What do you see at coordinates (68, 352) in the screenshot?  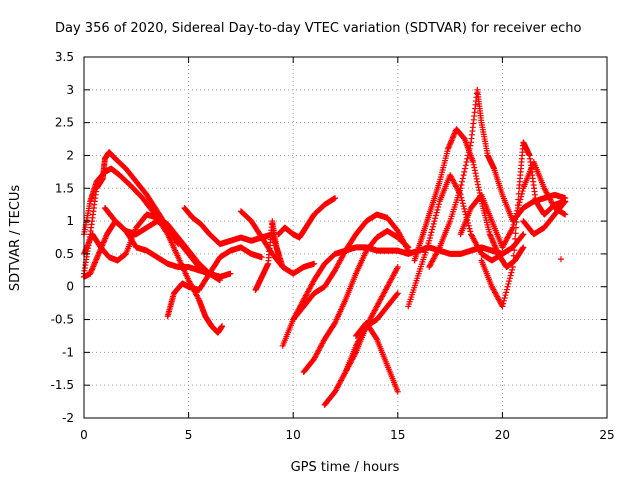 I see `y-tick-label: -1` at bounding box center [68, 352].